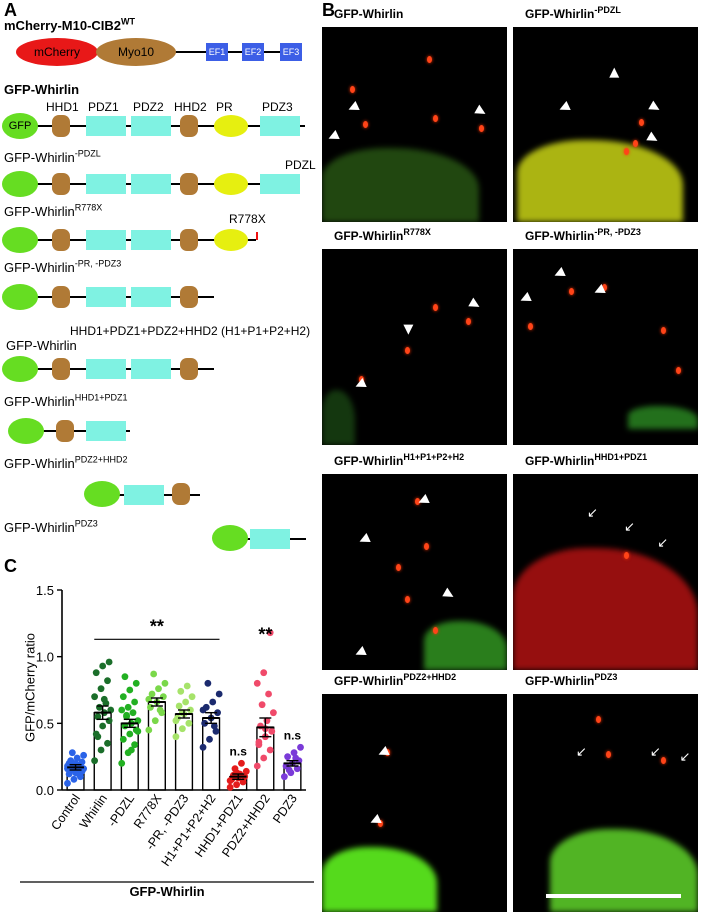 Image resolution: width=705 pixels, height=912 pixels. Describe the element at coordinates (106, 126) in the screenshot. I see `pdz1-domain` at that location.